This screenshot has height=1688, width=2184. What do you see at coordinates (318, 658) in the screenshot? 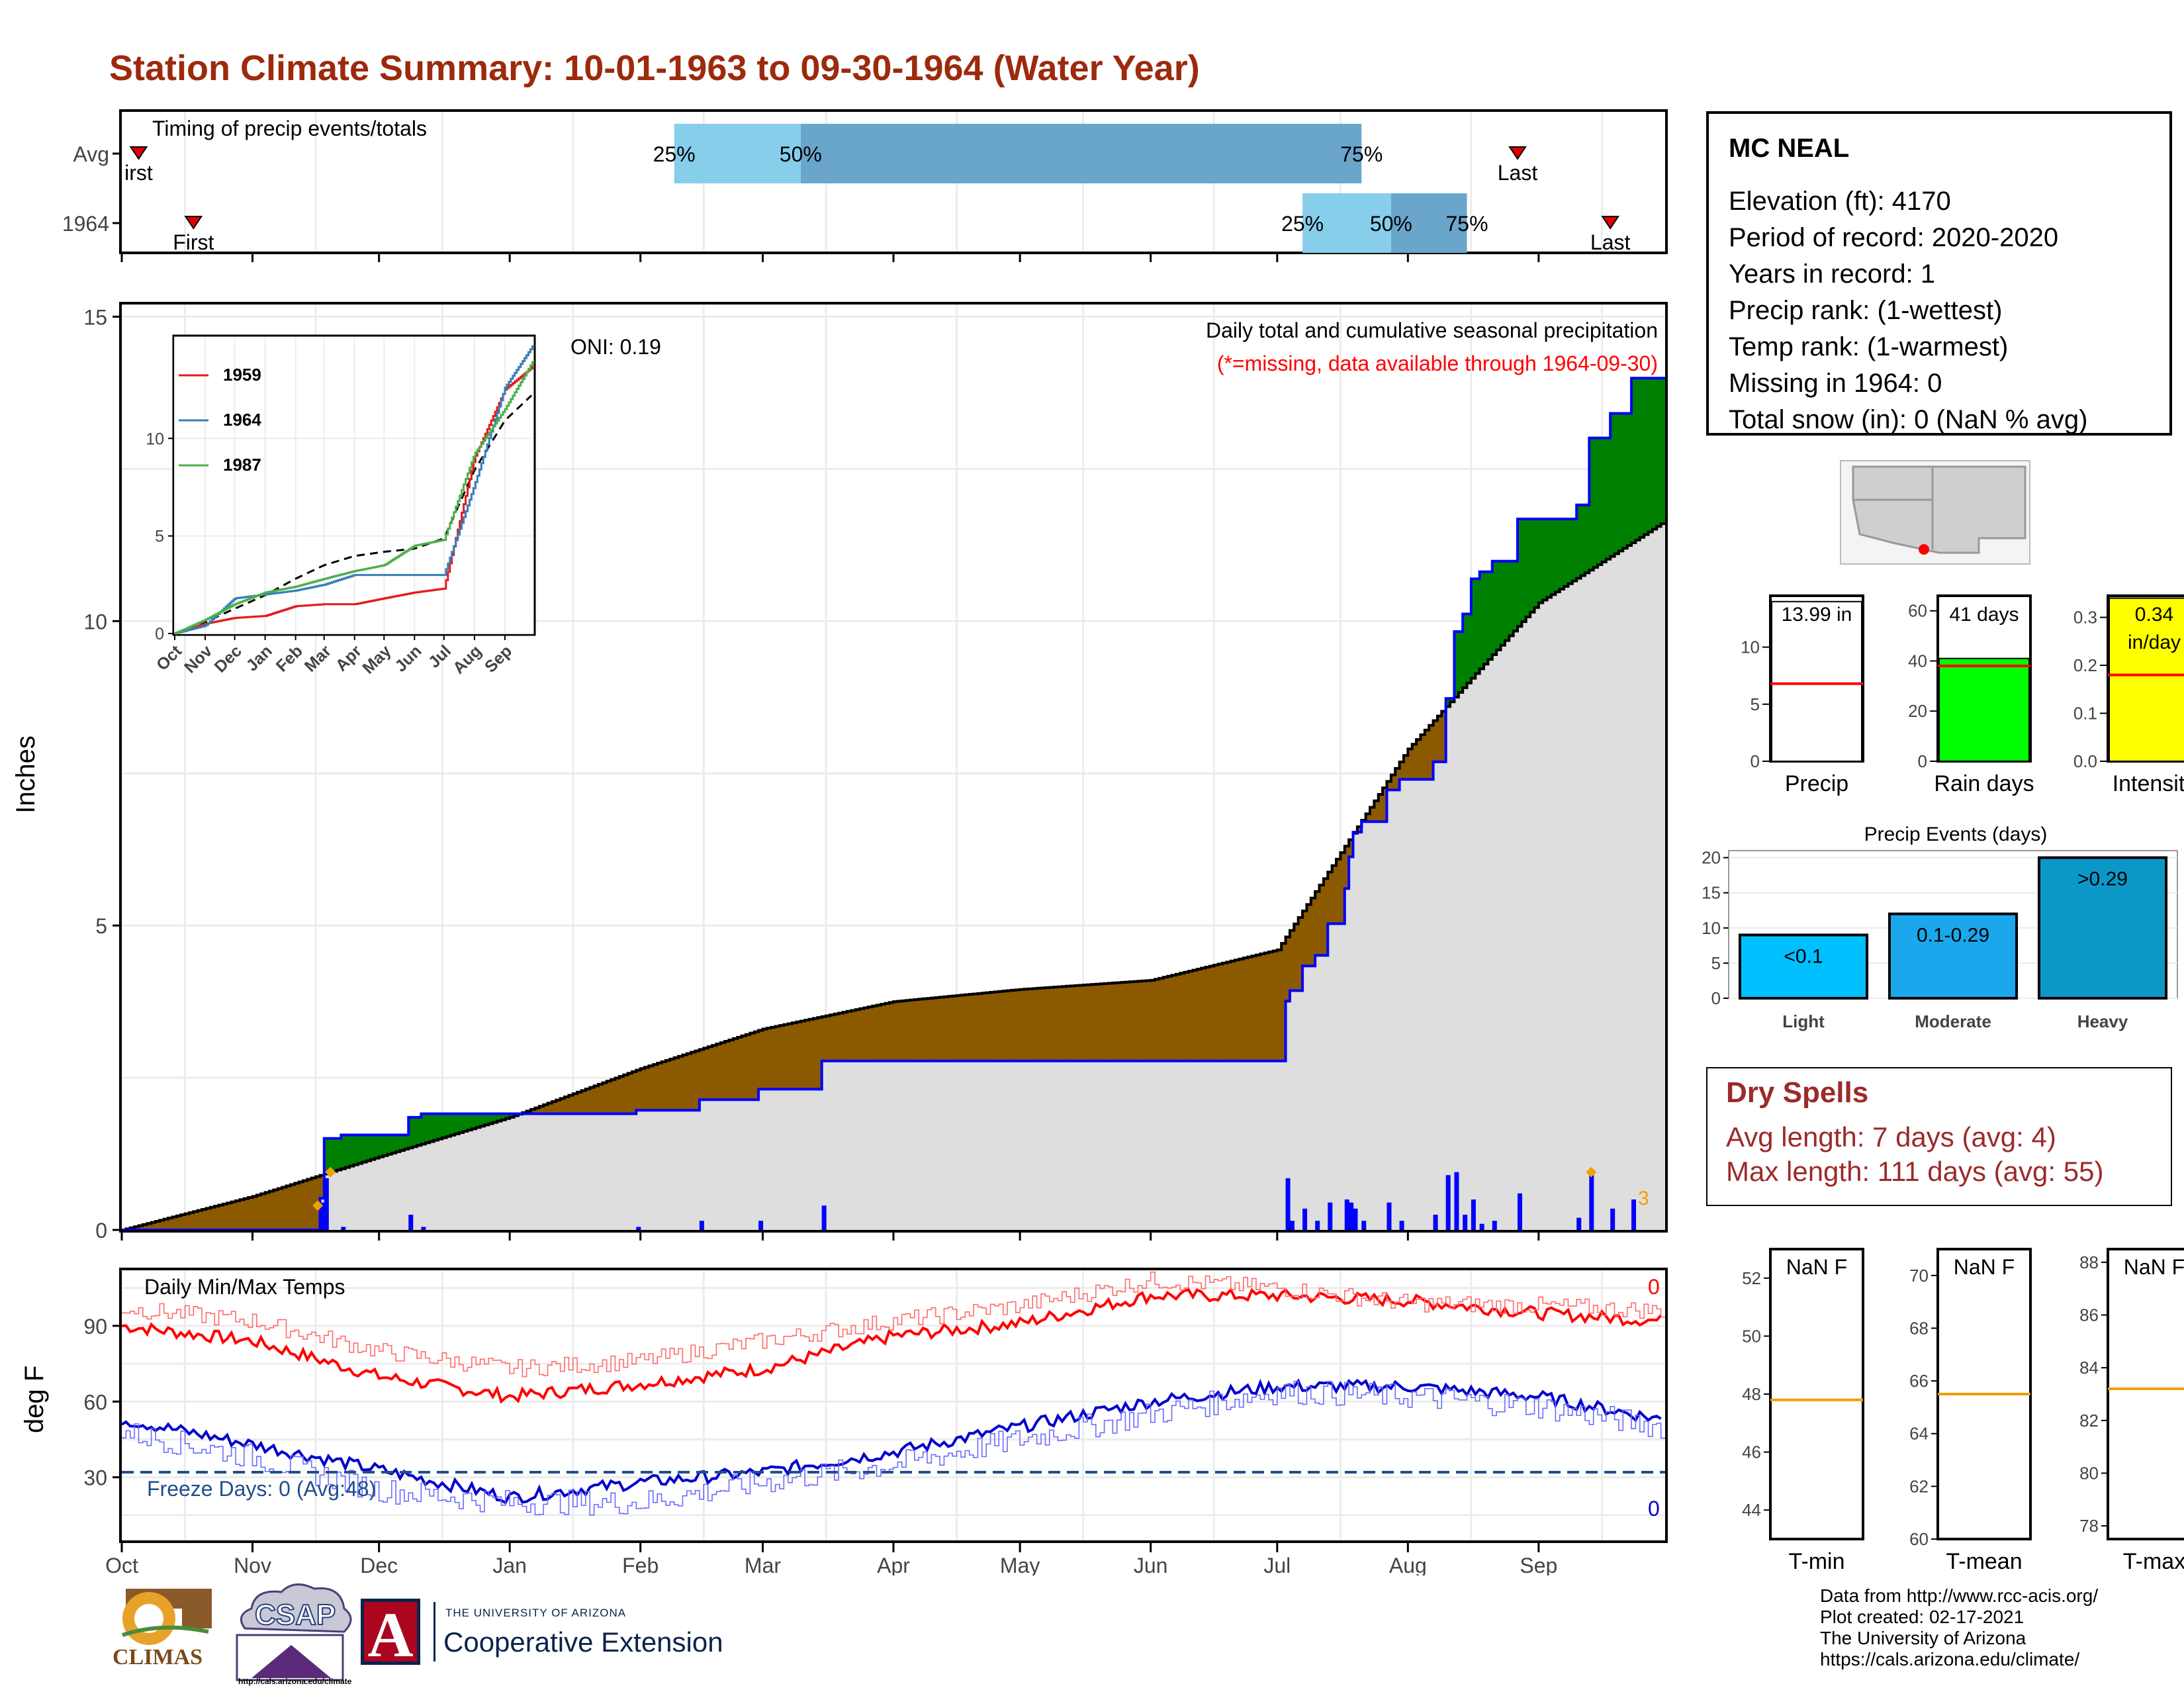
I see `inset-xtick-label: Mar` at bounding box center [318, 658].